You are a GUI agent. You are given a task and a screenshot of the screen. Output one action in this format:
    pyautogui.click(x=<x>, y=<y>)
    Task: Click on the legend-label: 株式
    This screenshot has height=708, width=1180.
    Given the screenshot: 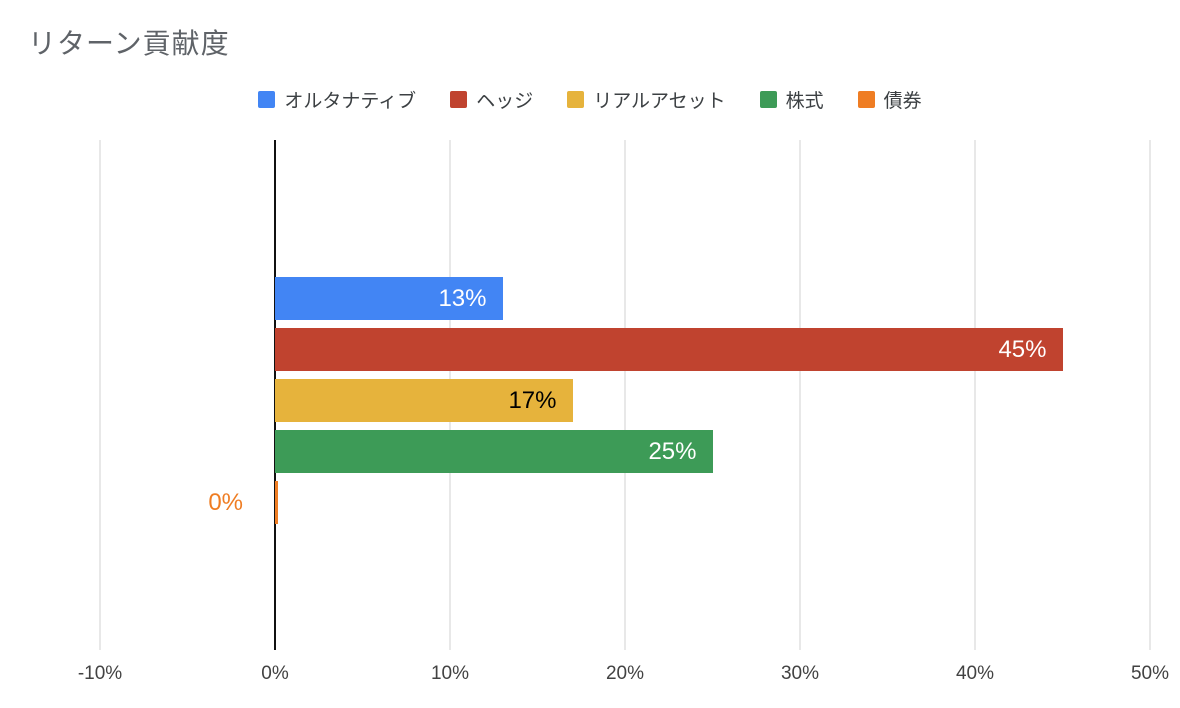 What is the action you would take?
    pyautogui.click(x=804, y=101)
    